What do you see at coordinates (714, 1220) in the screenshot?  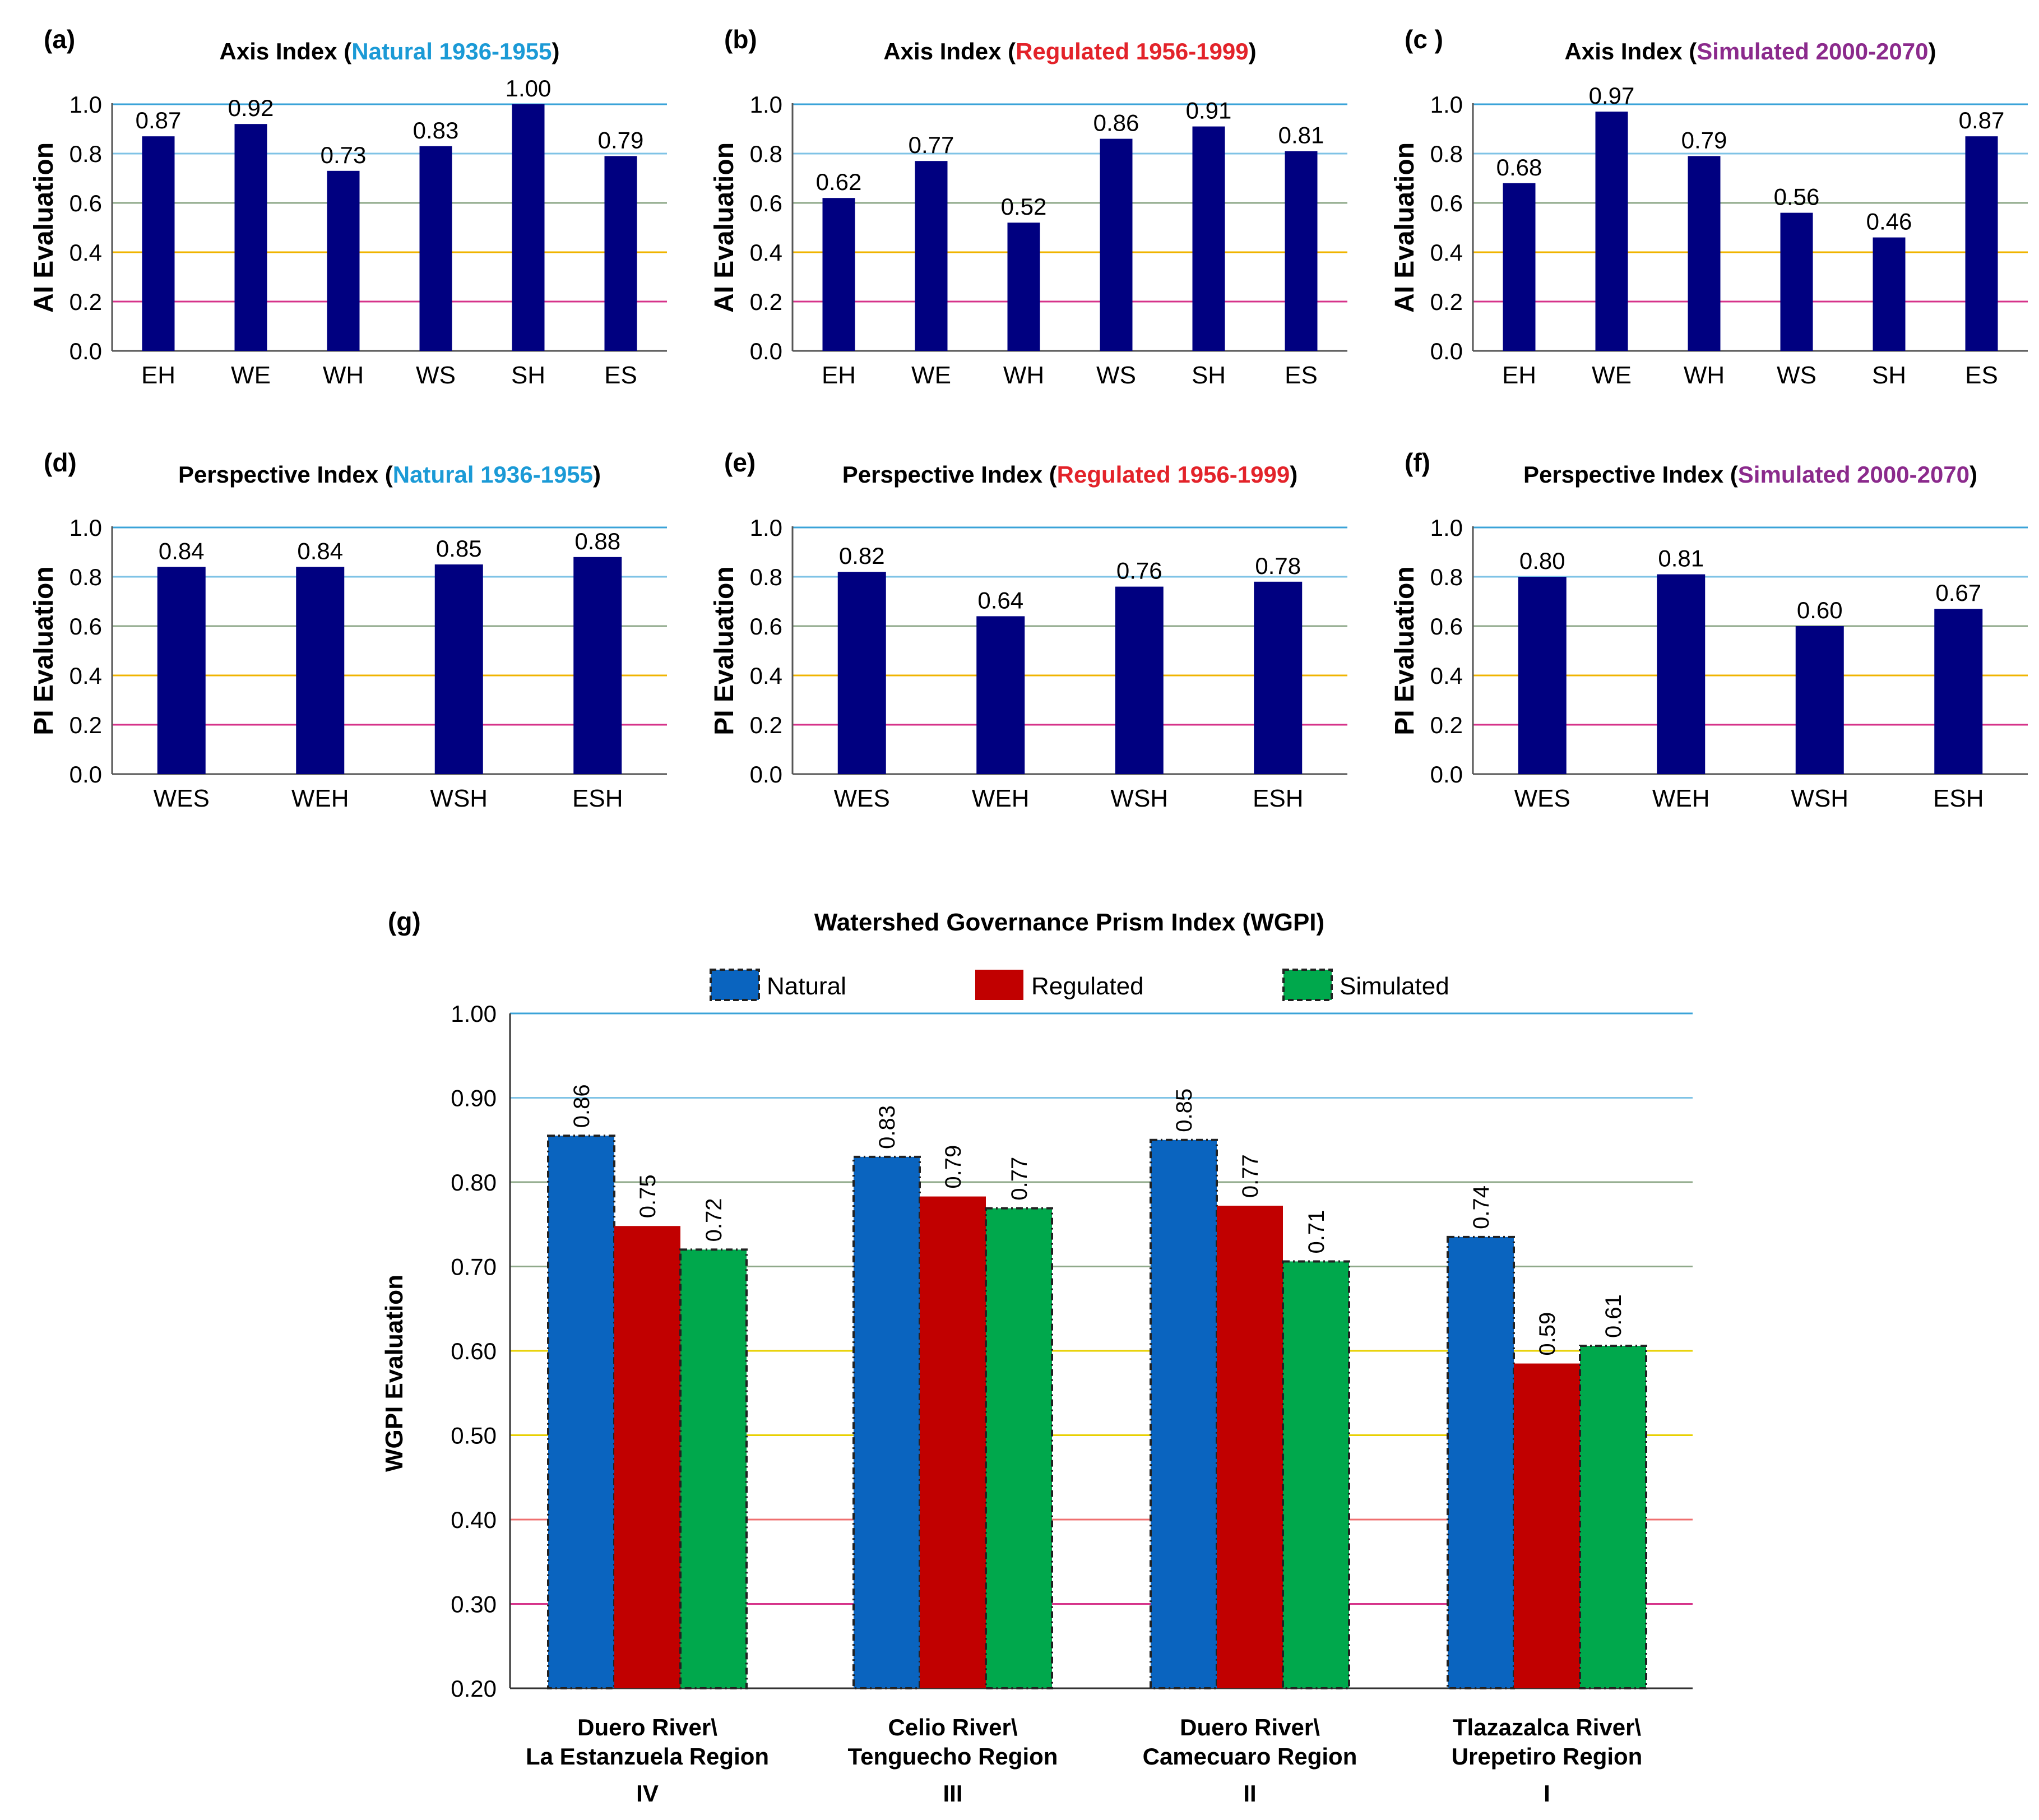 I see `data-label: 0.72` at bounding box center [714, 1220].